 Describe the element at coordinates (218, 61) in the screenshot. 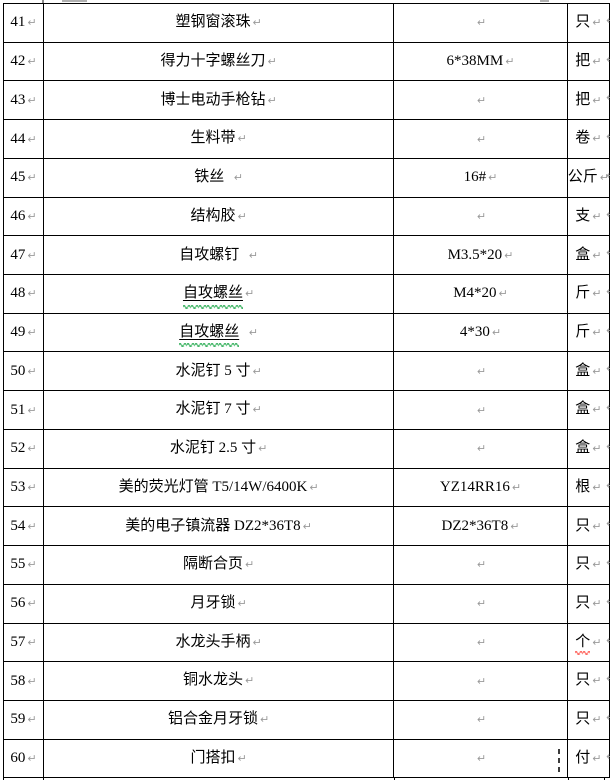

I see `item-name-cell: 得力十字螺丝刀 ↵` at that location.